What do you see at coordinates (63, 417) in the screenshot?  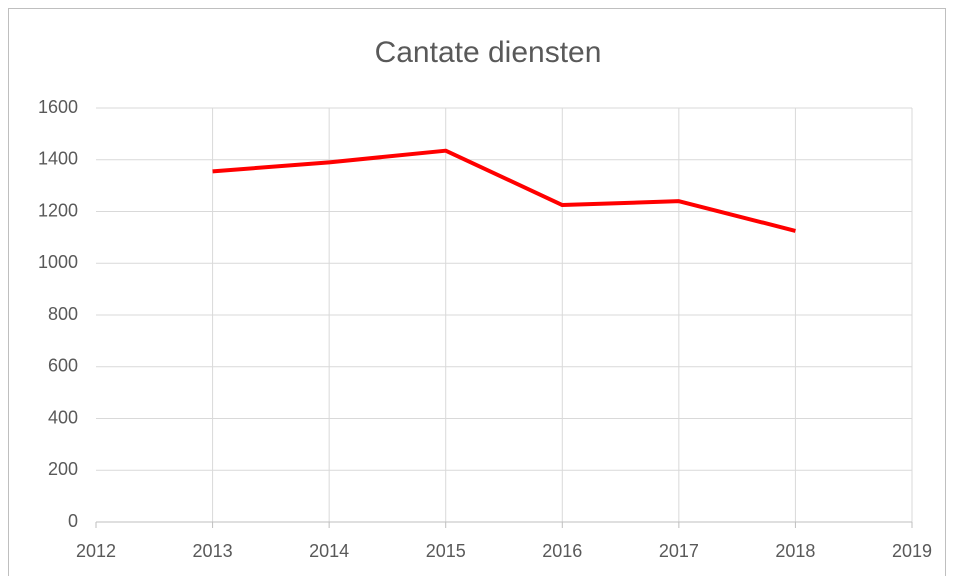 I see `y-tick-label: 400` at bounding box center [63, 417].